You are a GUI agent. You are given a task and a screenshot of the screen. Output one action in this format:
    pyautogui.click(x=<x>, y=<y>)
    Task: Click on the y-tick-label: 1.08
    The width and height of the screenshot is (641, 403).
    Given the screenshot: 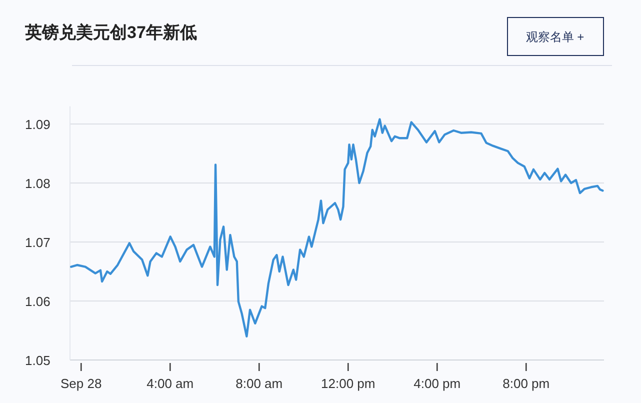 What is the action you would take?
    pyautogui.click(x=37, y=183)
    